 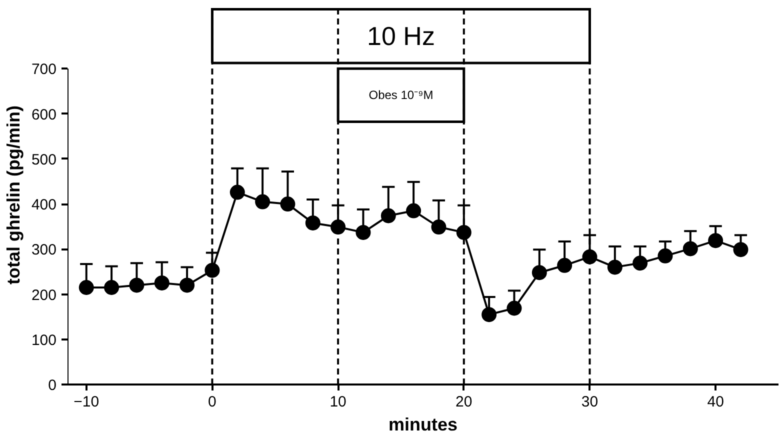 What do you see at coordinates (44, 69) in the screenshot?
I see `y-tick-label: 700` at bounding box center [44, 69].